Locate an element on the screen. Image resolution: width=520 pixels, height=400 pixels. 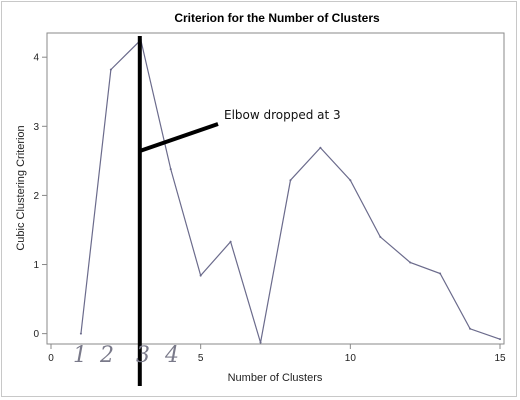
y-tick-label: 1 is located at coordinates (36, 265).